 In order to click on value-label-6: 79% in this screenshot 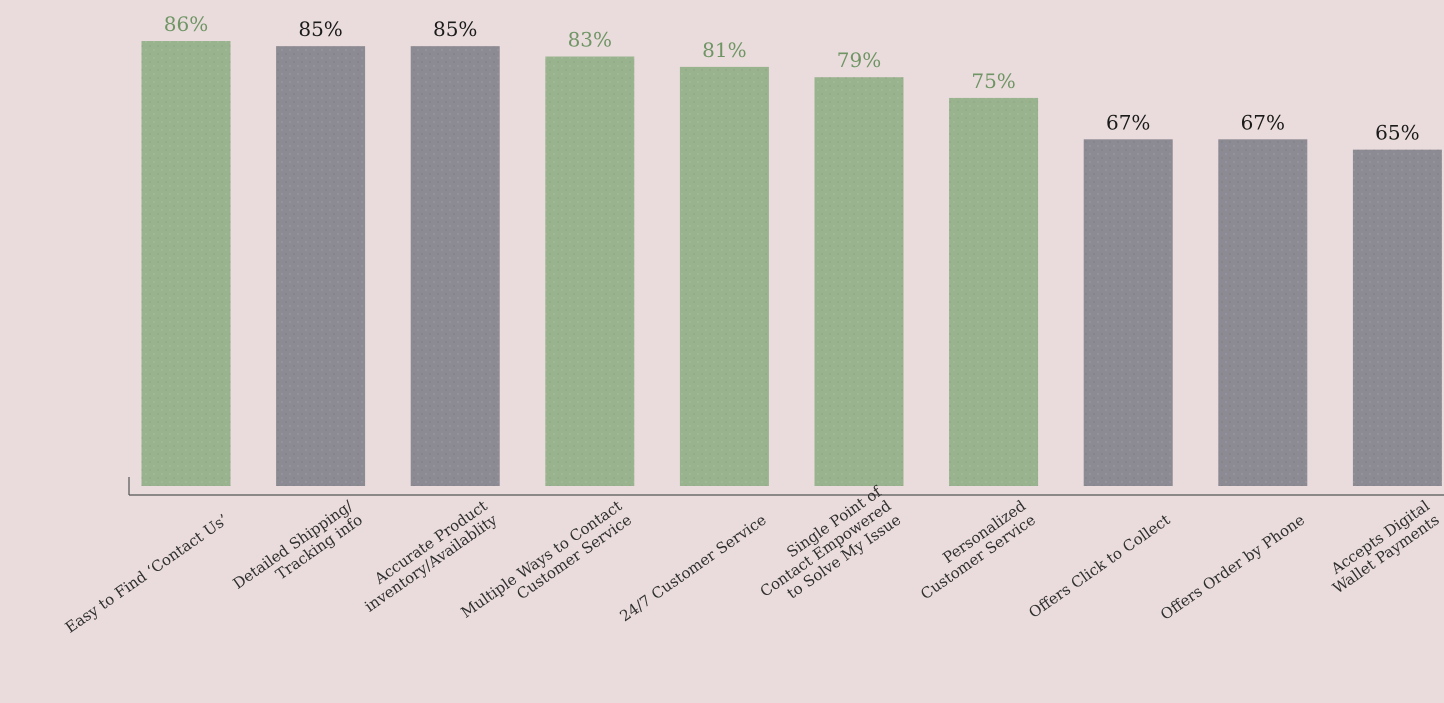, I will do `click(859, 60)`.